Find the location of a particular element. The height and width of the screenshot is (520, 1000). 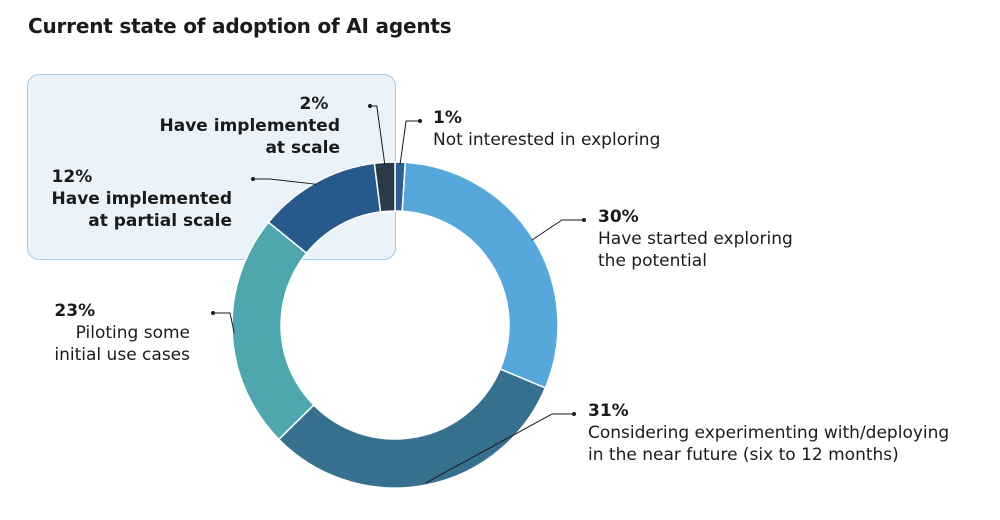

leader-line-at_scale is located at coordinates (378, 135).